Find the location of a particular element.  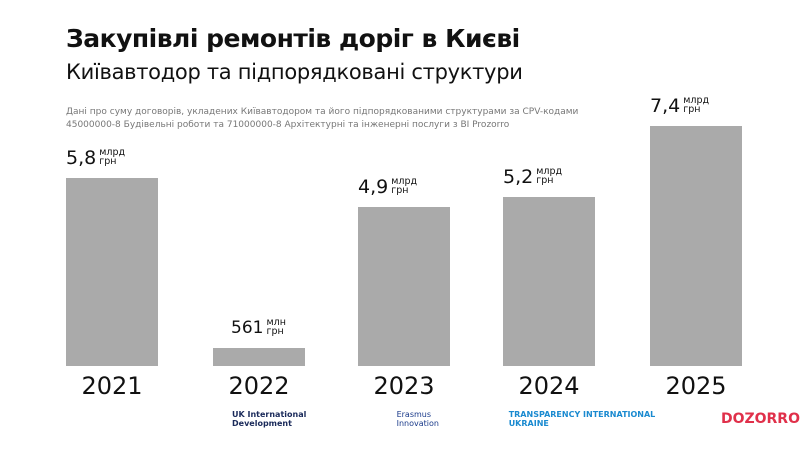

logo-uk-development: UK International Development is located at coordinates (269, 419).